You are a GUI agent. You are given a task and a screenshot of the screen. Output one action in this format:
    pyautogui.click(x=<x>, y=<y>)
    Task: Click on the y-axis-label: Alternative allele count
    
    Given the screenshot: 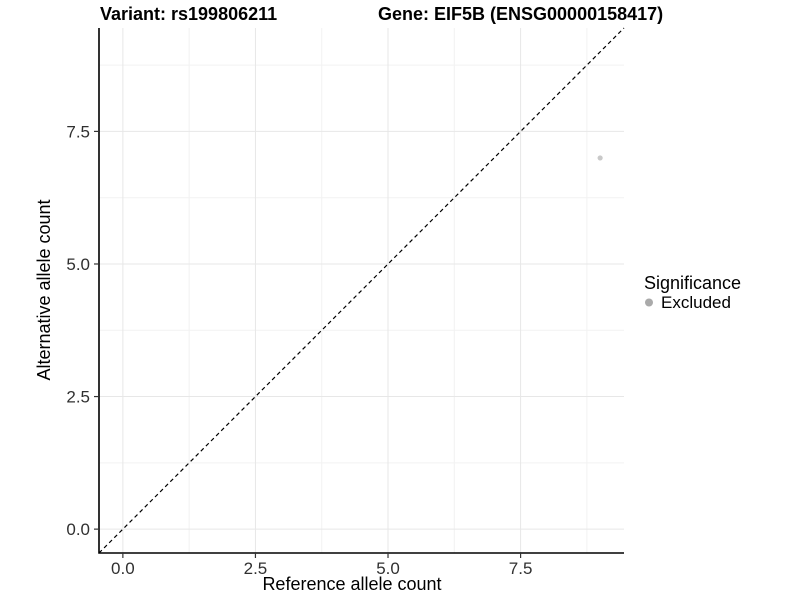 What is the action you would take?
    pyautogui.click(x=44, y=289)
    